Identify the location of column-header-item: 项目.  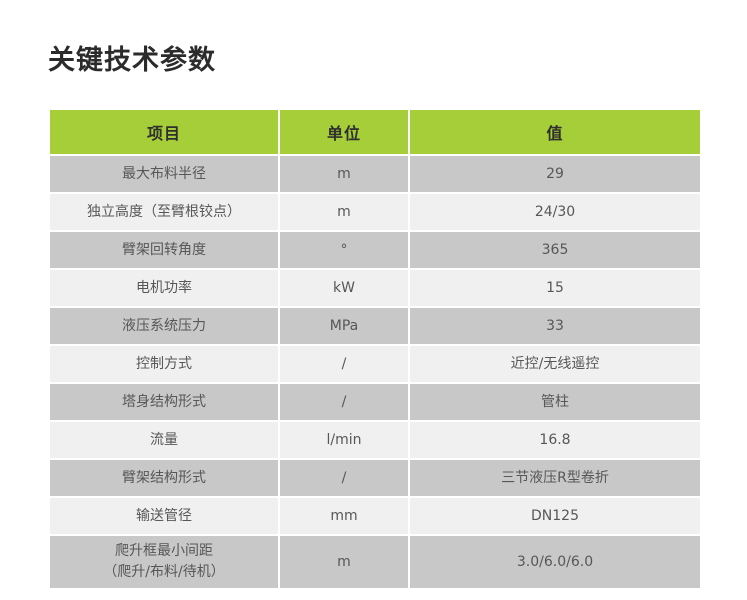
(164, 132).